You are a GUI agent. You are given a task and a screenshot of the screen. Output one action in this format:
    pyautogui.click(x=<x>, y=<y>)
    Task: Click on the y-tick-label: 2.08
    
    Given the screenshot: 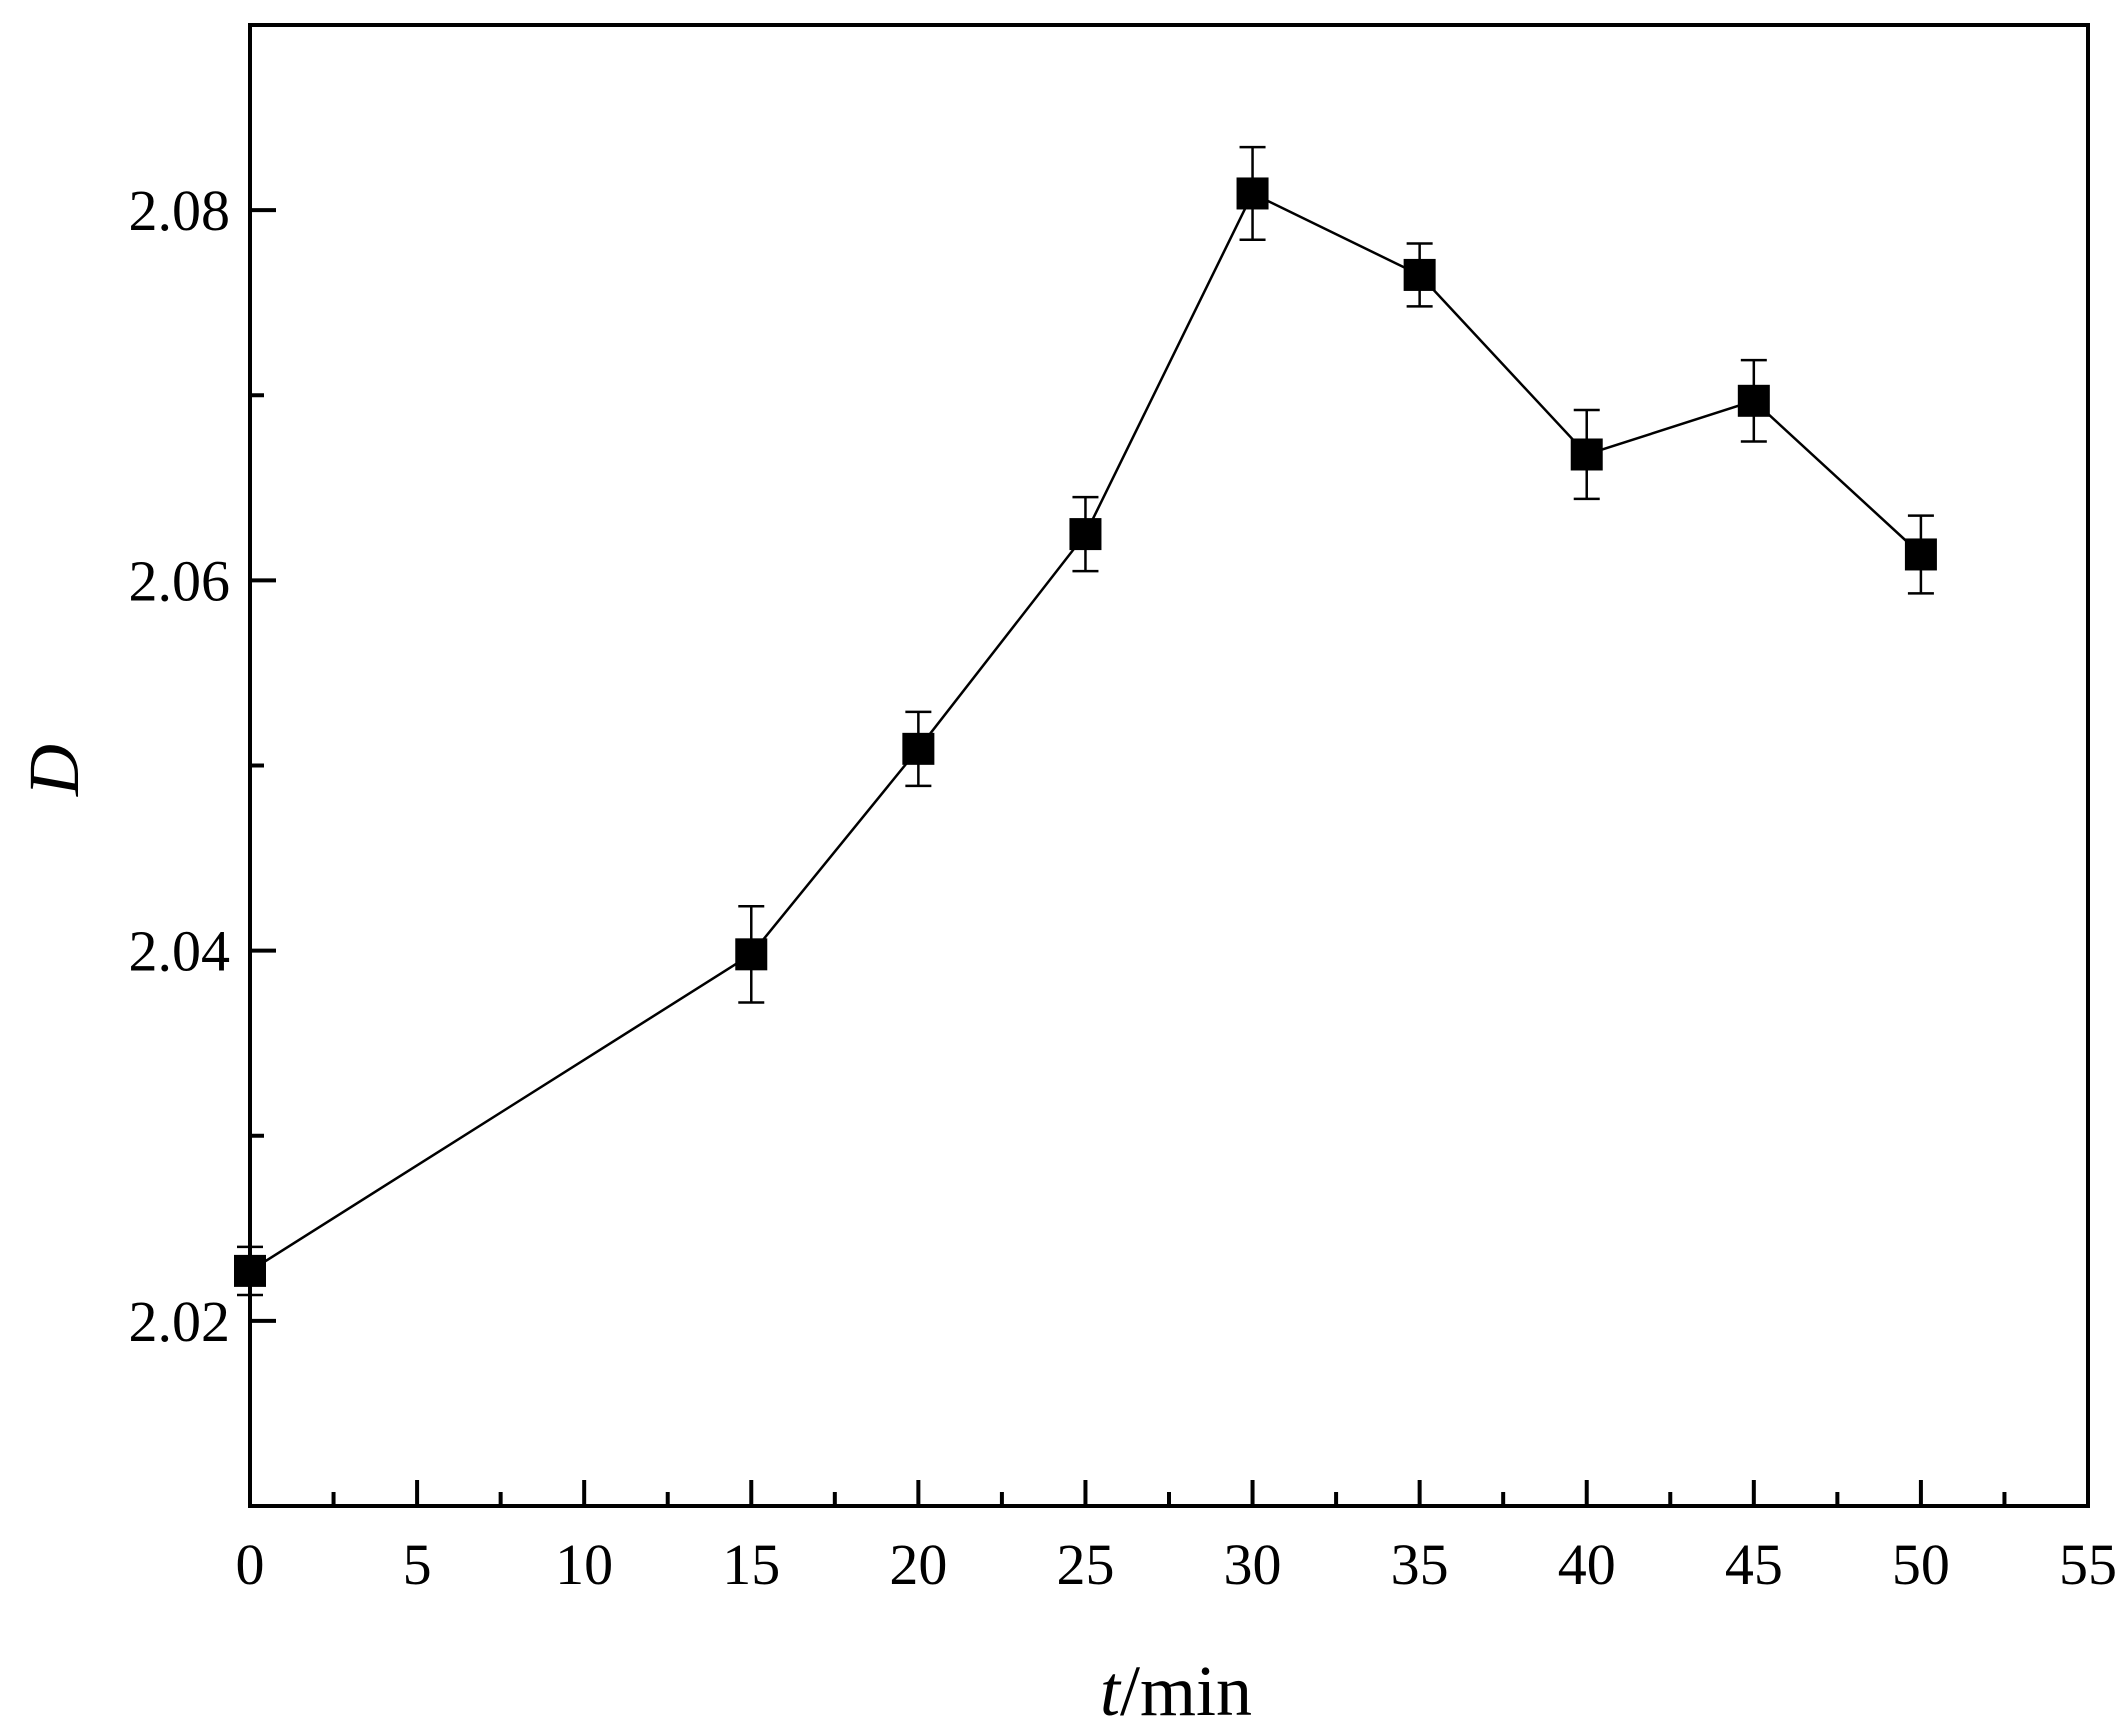 What is the action you would take?
    pyautogui.click(x=180, y=210)
    